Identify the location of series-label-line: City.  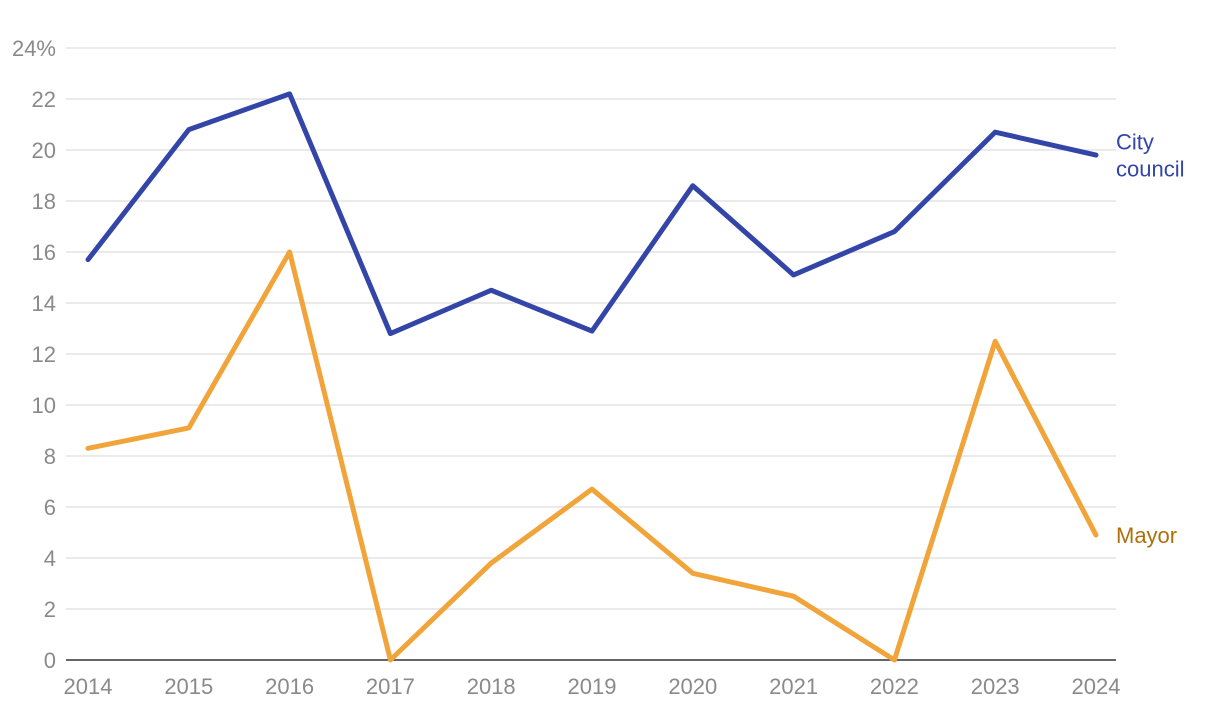
(1135, 142).